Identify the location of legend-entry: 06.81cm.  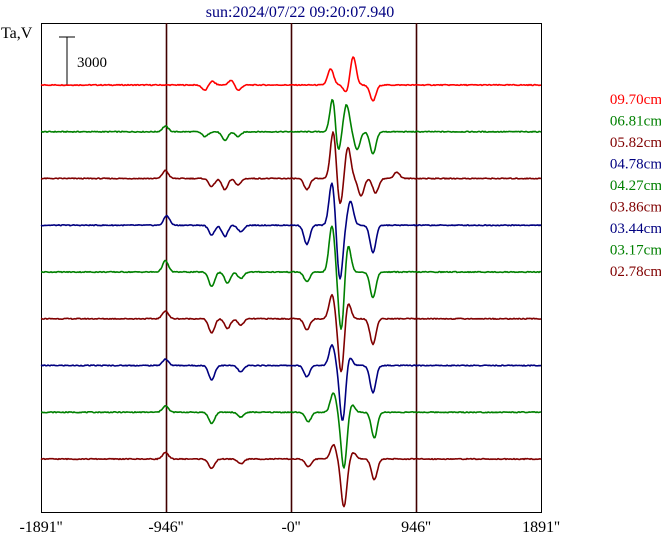
(635, 122).